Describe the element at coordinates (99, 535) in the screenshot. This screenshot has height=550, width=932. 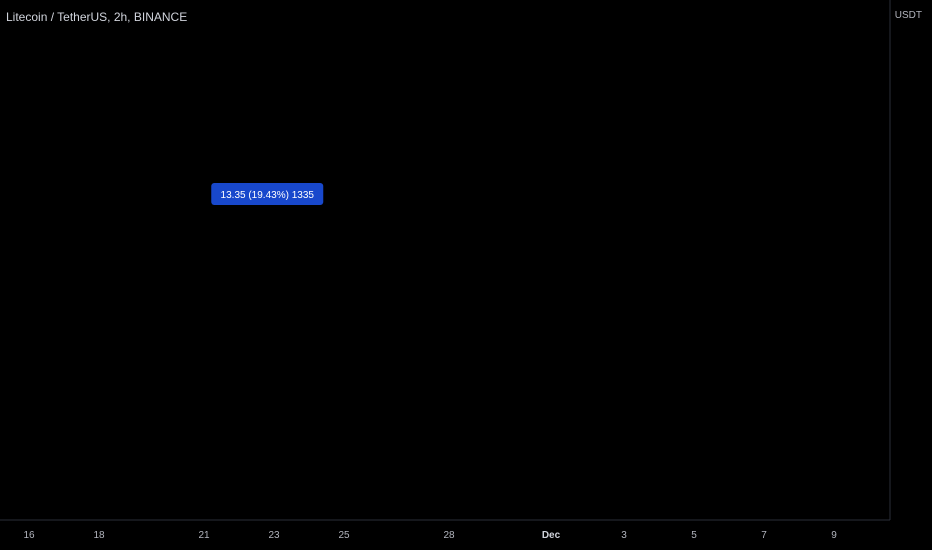
I see `time-tick-label: 18` at that location.